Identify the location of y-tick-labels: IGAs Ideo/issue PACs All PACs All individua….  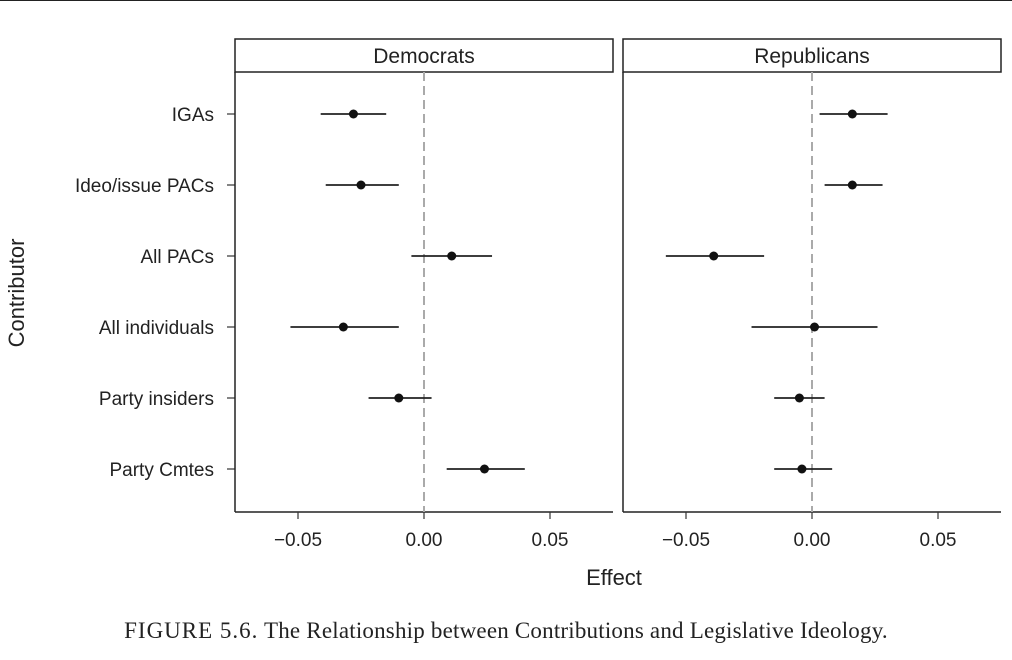
(155, 293).